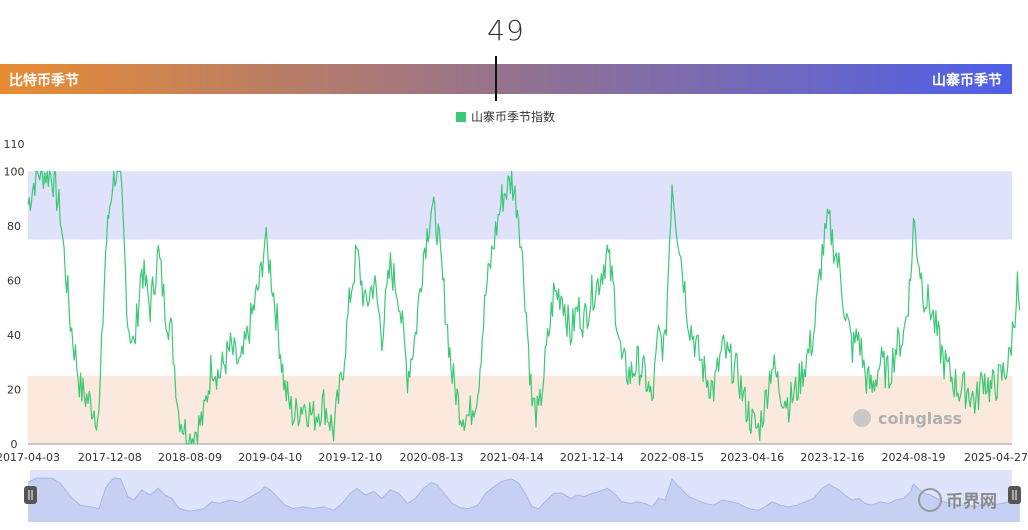 Image resolution: width=1028 pixels, height=530 pixels. I want to click on zoom-slider-preview-line, so click(524, 494).